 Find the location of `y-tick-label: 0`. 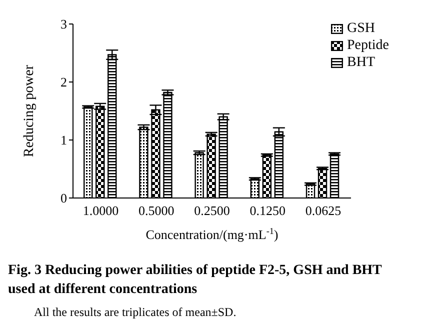

y-tick-label: 0 is located at coordinates (63, 198).